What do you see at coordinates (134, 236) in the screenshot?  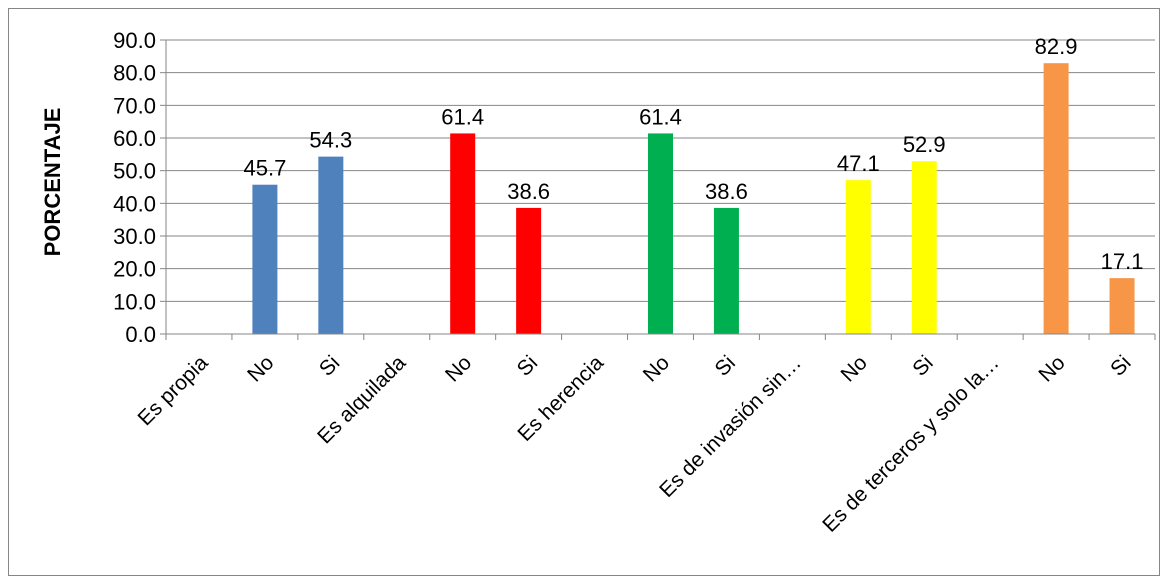 I see `y-tick-label: 30.0` at bounding box center [134, 236].